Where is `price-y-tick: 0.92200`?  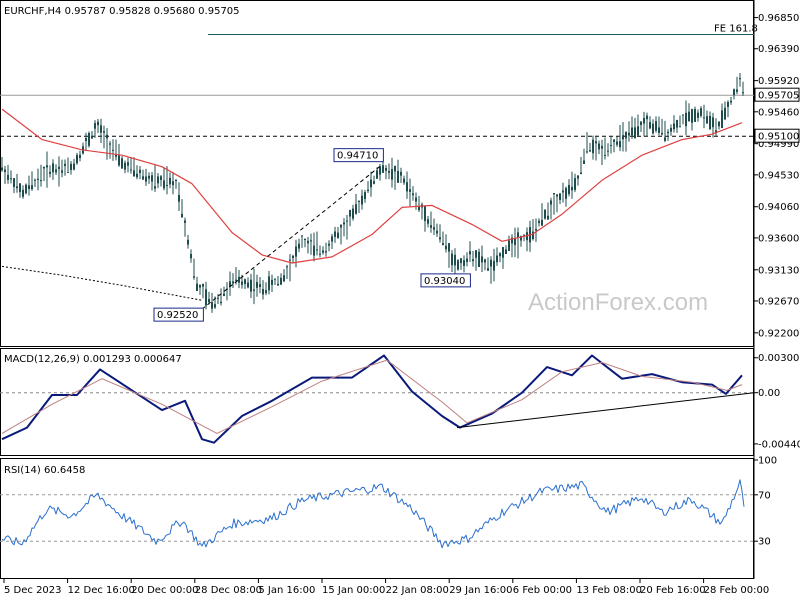 price-y-tick: 0.92200 is located at coordinates (778, 333).